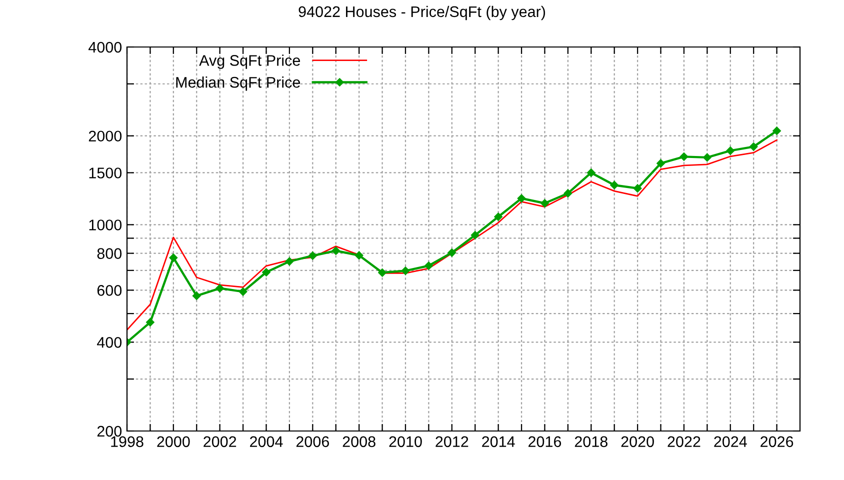  I want to click on y-tick-label: 4000, so click(105, 47).